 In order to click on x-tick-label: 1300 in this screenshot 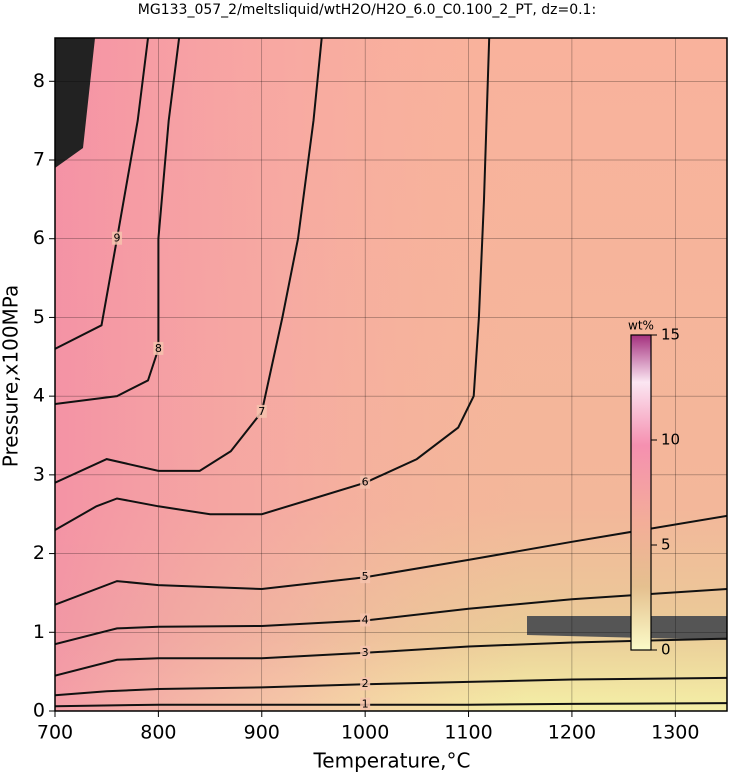, I will do `click(675, 733)`.